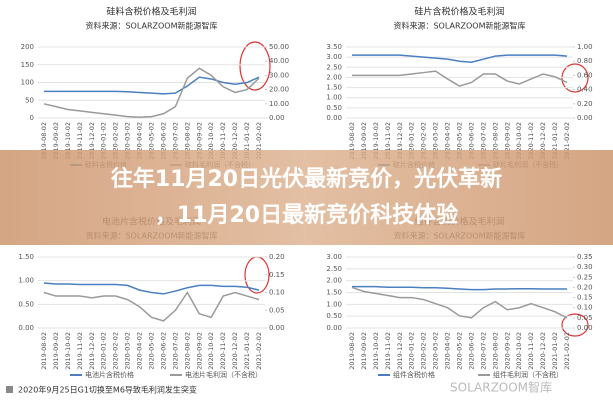  What do you see at coordinates (29, 100) in the screenshot?
I see `y-tick-label: 50` at bounding box center [29, 100].